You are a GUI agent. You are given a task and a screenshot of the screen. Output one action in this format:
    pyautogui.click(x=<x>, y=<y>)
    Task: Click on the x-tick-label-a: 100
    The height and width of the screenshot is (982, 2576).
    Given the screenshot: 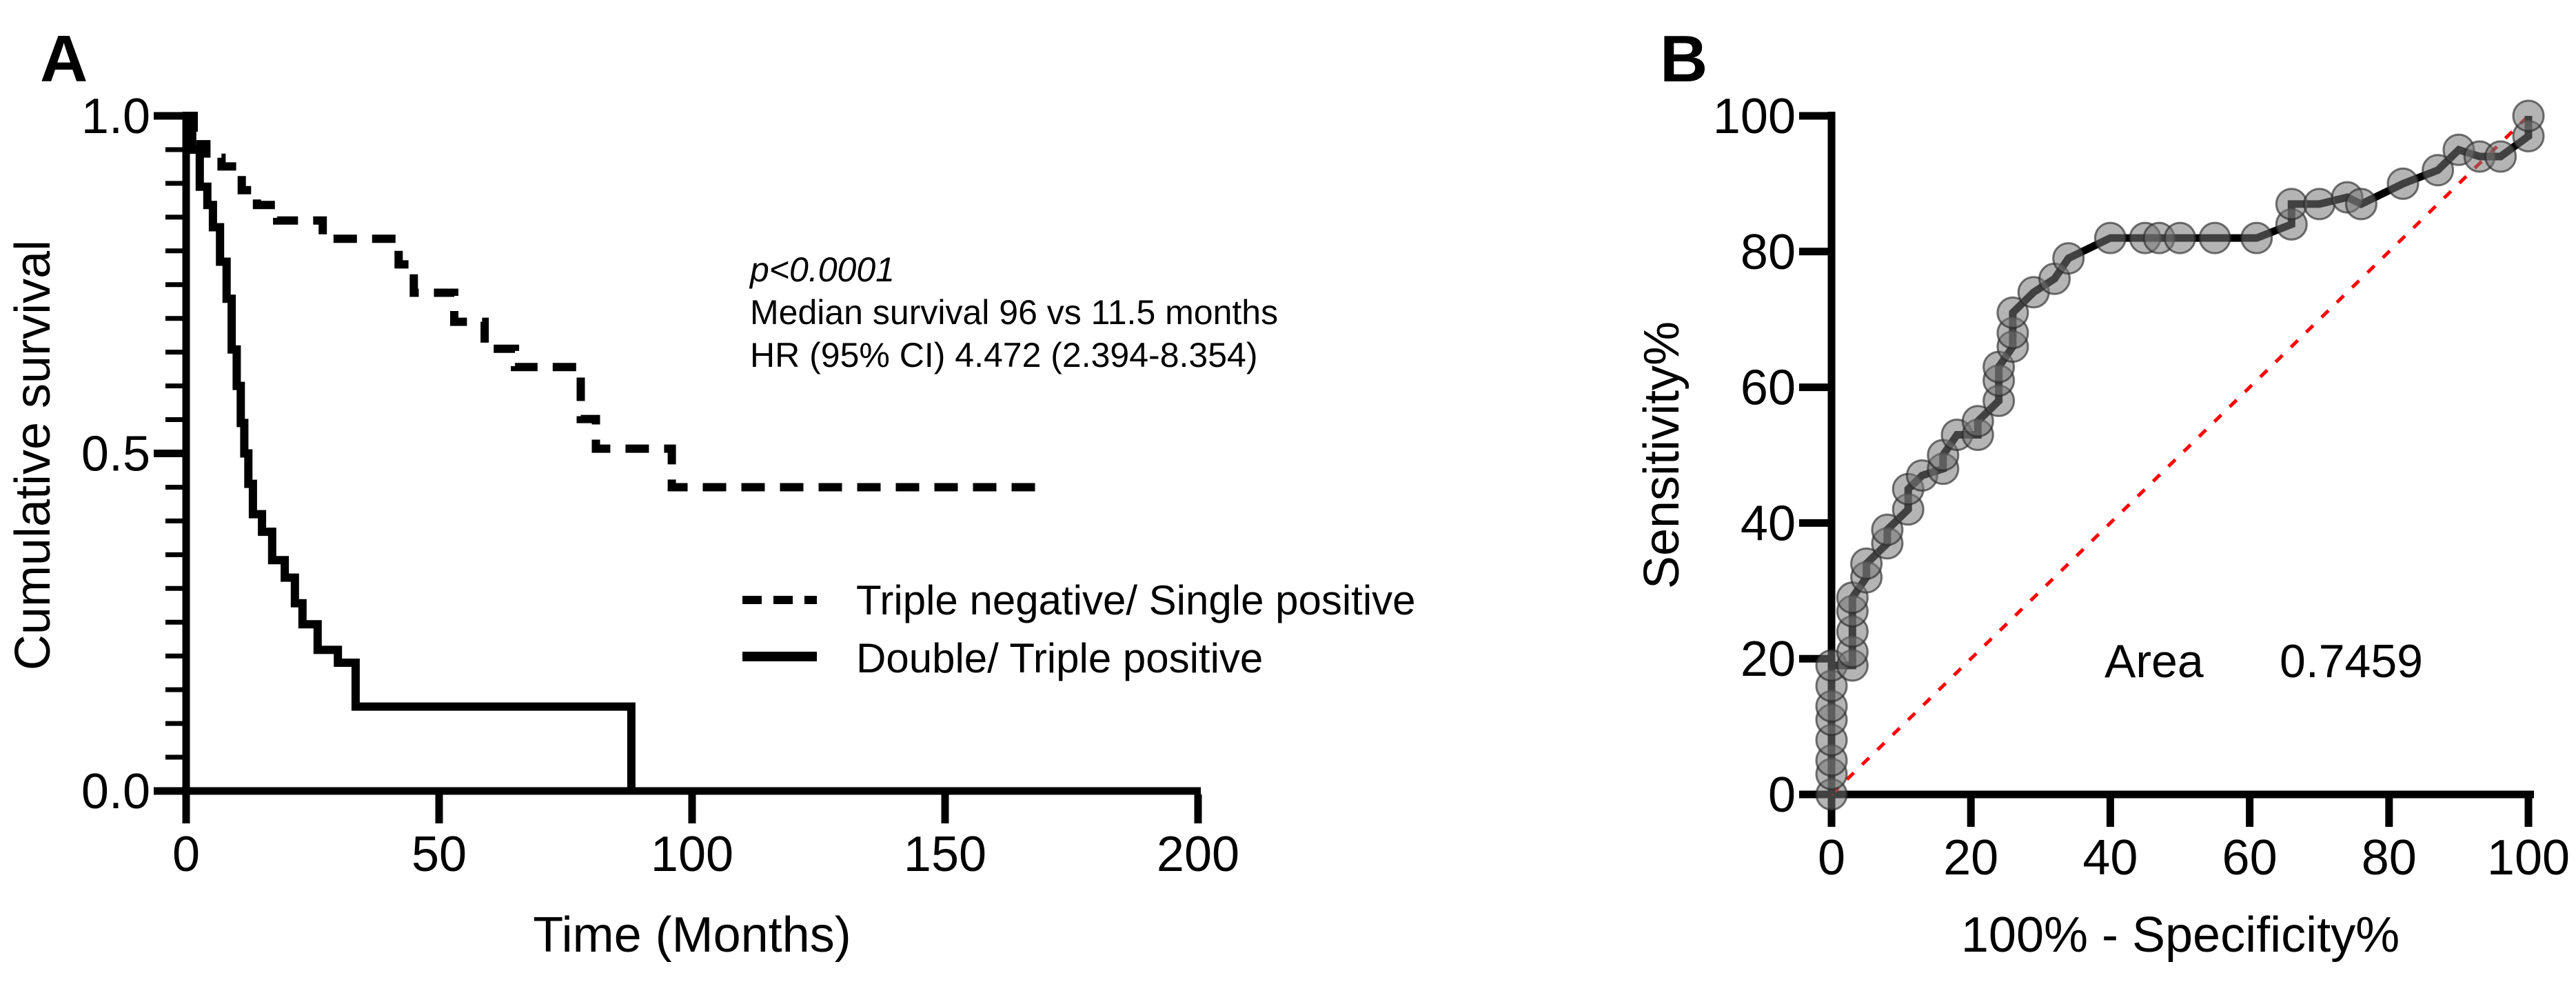 What is the action you would take?
    pyautogui.click(x=692, y=854)
    